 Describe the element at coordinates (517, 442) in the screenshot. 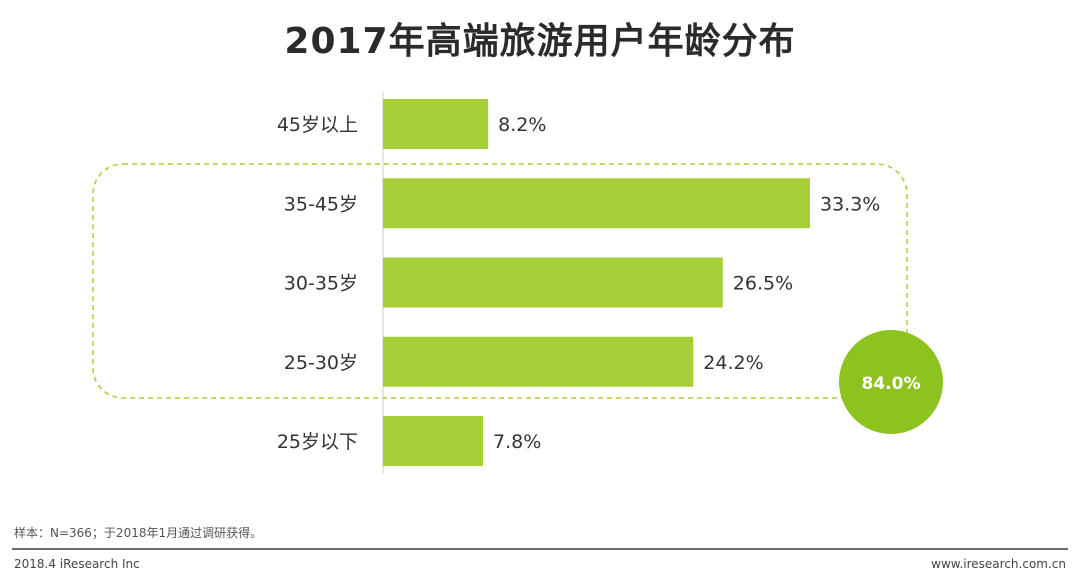

I see `value-label: 7.8%` at that location.